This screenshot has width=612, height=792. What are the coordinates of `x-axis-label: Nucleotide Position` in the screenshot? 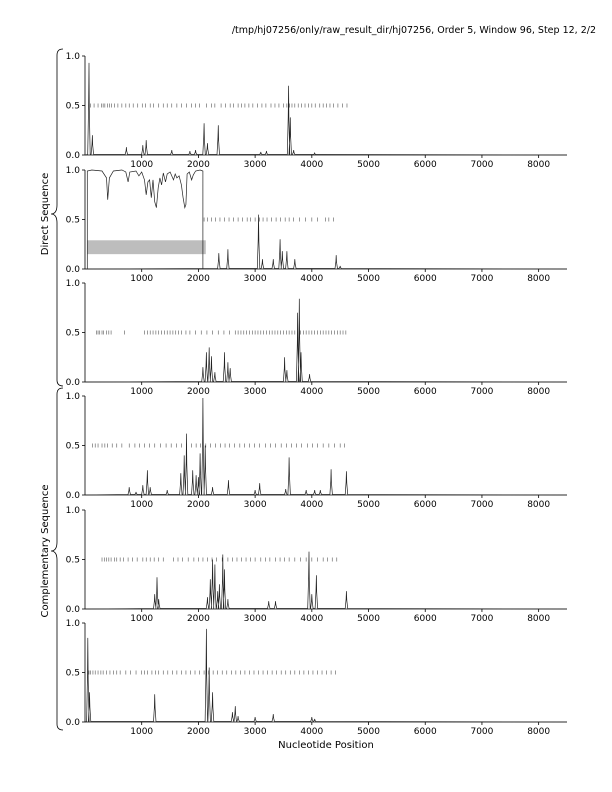 It's located at (326, 745).